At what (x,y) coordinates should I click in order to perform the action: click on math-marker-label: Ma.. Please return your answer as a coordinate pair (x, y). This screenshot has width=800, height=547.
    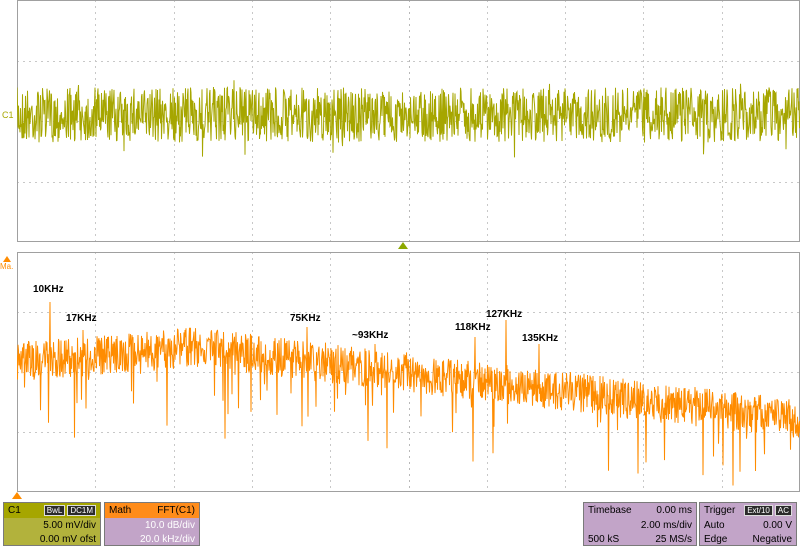
    Looking at the image, I should click on (7, 266).